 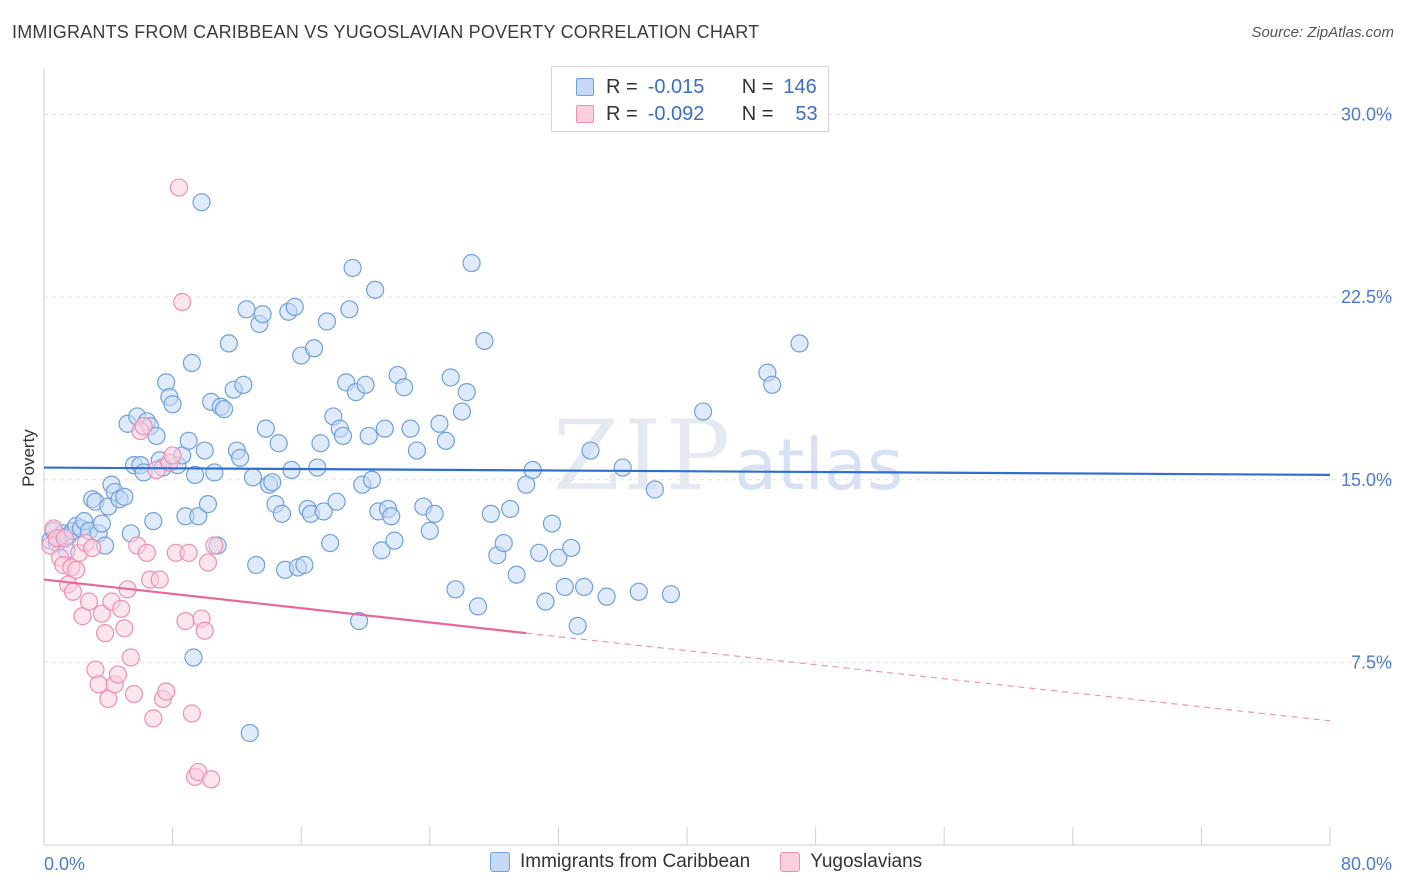 What do you see at coordinates (64, 864) in the screenshot?
I see `x-tick-label: 0.0%` at bounding box center [64, 864].